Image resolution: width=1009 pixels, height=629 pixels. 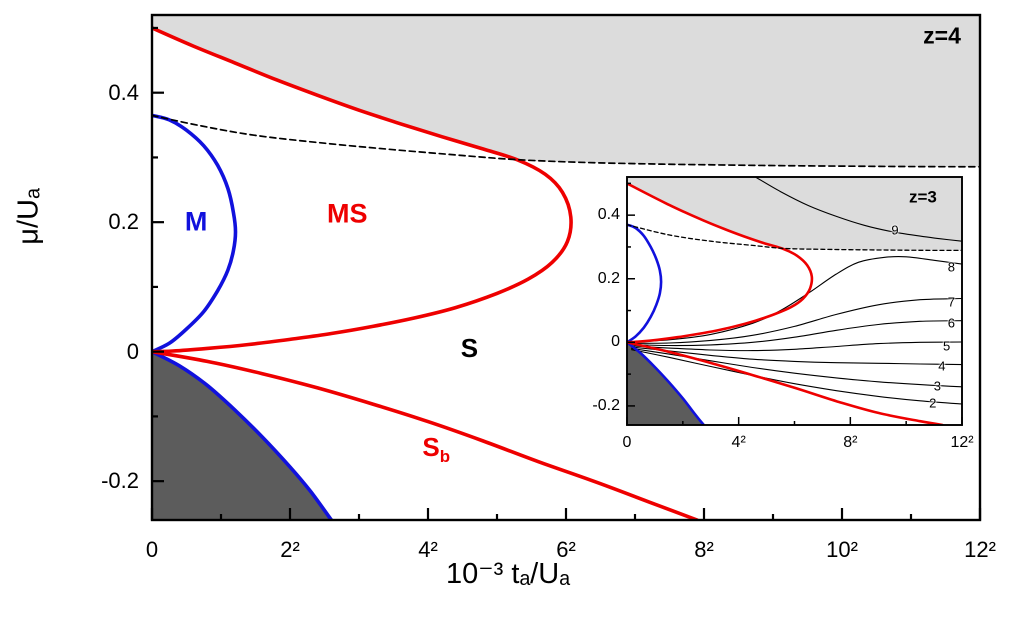 What do you see at coordinates (566, 141) in the screenshot?
I see `upper-dashed-boundary` at bounding box center [566, 141].